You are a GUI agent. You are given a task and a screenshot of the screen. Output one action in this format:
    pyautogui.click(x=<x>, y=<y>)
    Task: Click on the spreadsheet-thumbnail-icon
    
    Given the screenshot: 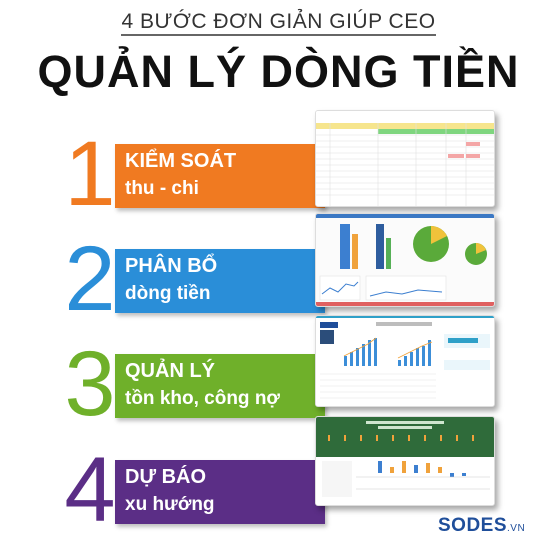 What is the action you would take?
    pyautogui.click(x=405, y=158)
    